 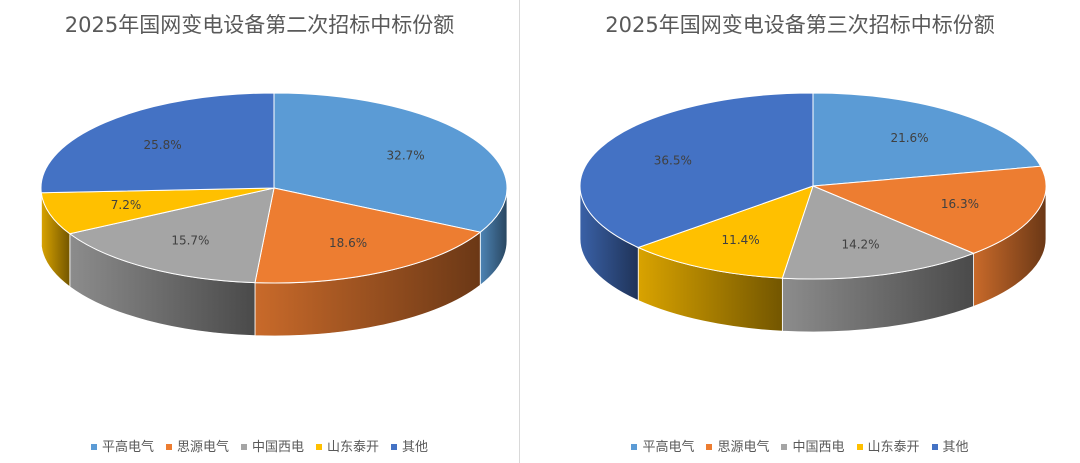 What do you see at coordinates (348, 243) in the screenshot?
I see `data-label-slice-2: 18.6%` at bounding box center [348, 243].